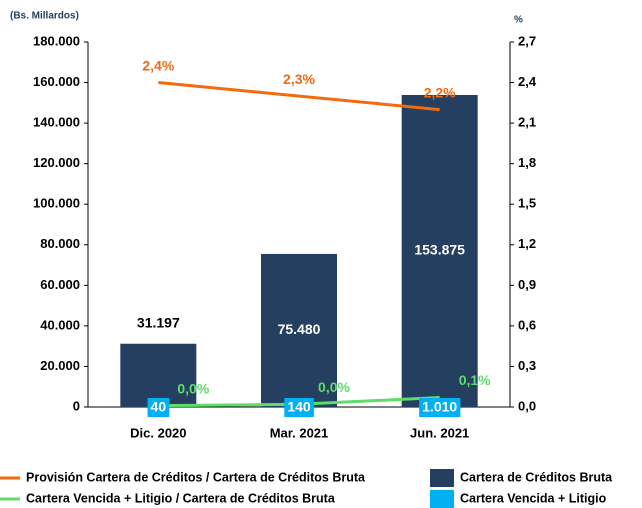  What do you see at coordinates (56, 81) in the screenshot?
I see `y-tick-label: 160.000` at bounding box center [56, 81].